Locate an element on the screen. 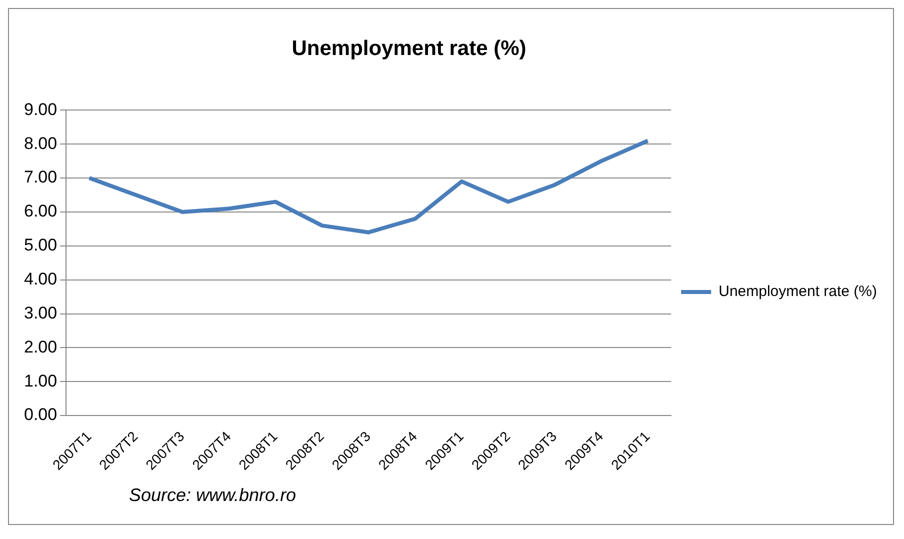 The width and height of the screenshot is (904, 539). y-tick-label: 7.00 is located at coordinates (41, 177).